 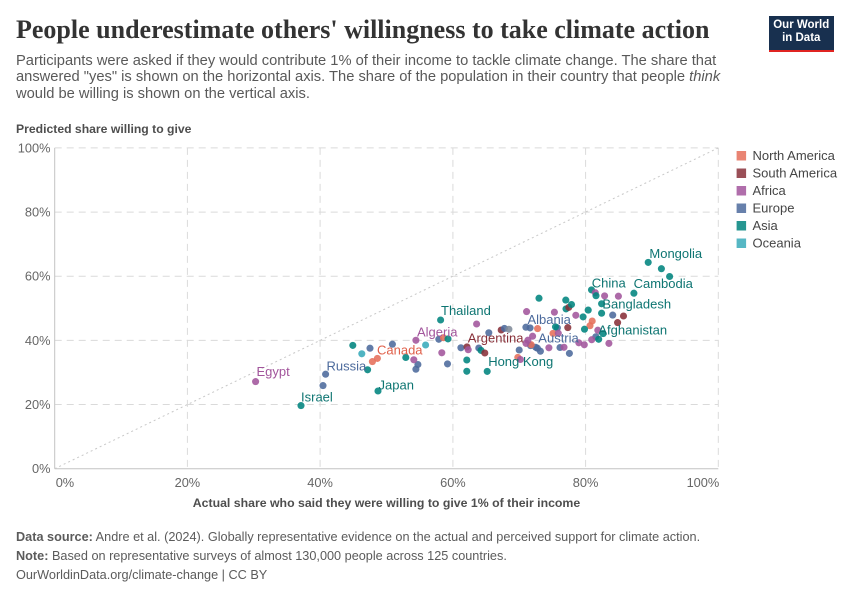 I want to click on svg-text: Africa, so click(x=770, y=190).